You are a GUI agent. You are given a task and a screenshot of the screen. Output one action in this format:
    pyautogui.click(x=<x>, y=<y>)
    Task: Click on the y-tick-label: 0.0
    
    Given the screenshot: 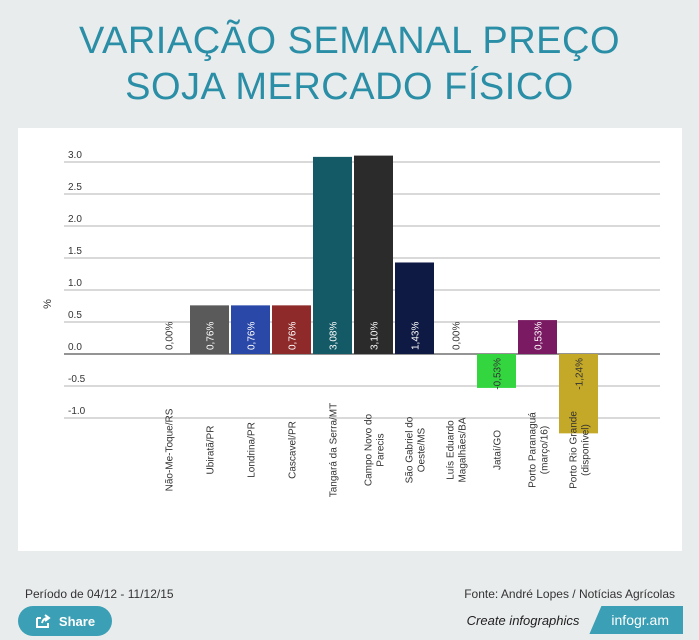 What is the action you would take?
    pyautogui.click(x=75, y=347)
    